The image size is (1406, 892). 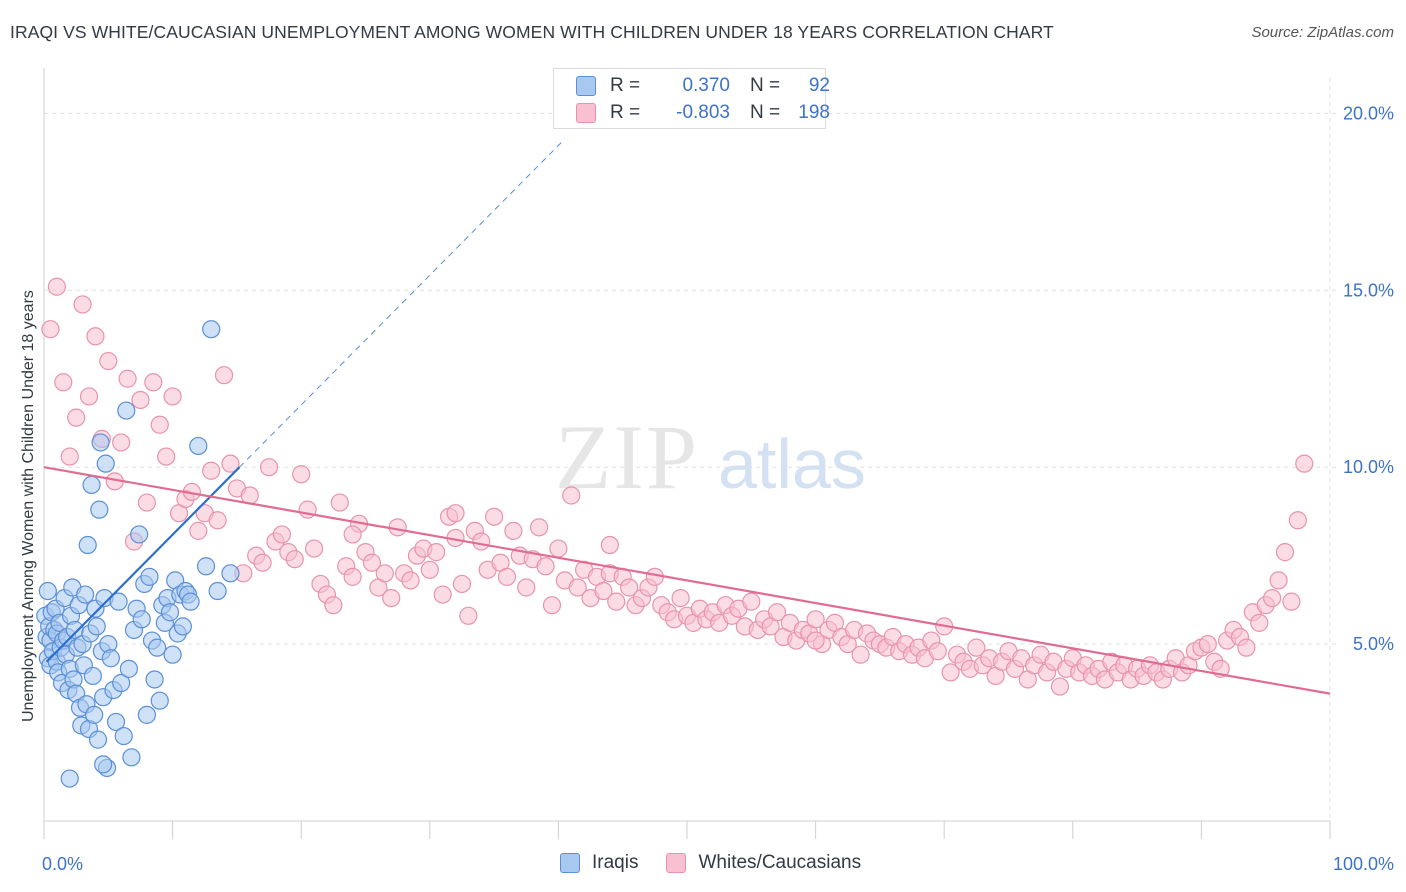 What do you see at coordinates (1368, 290) in the screenshot?
I see `y-tick-label: 15.0%` at bounding box center [1368, 290].